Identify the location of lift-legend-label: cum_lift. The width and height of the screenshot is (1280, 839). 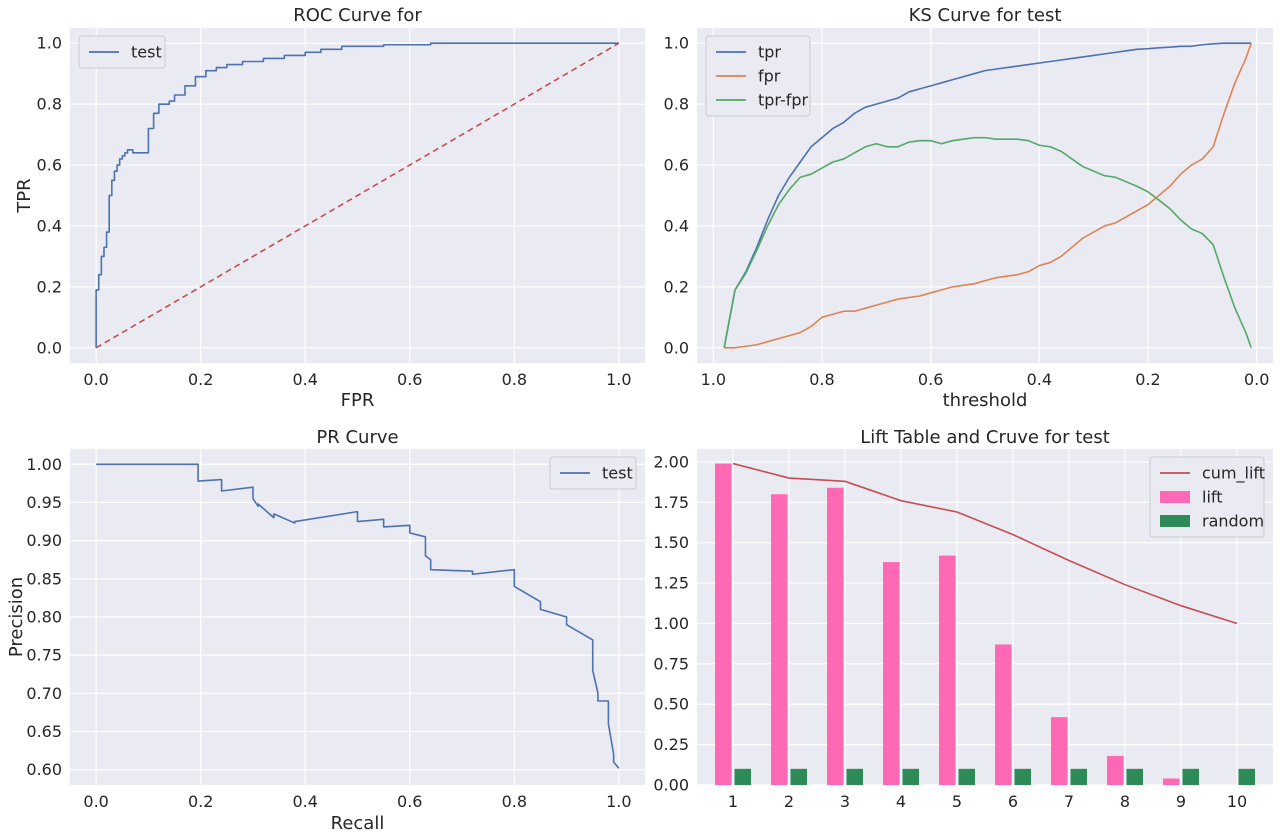
(1233, 474).